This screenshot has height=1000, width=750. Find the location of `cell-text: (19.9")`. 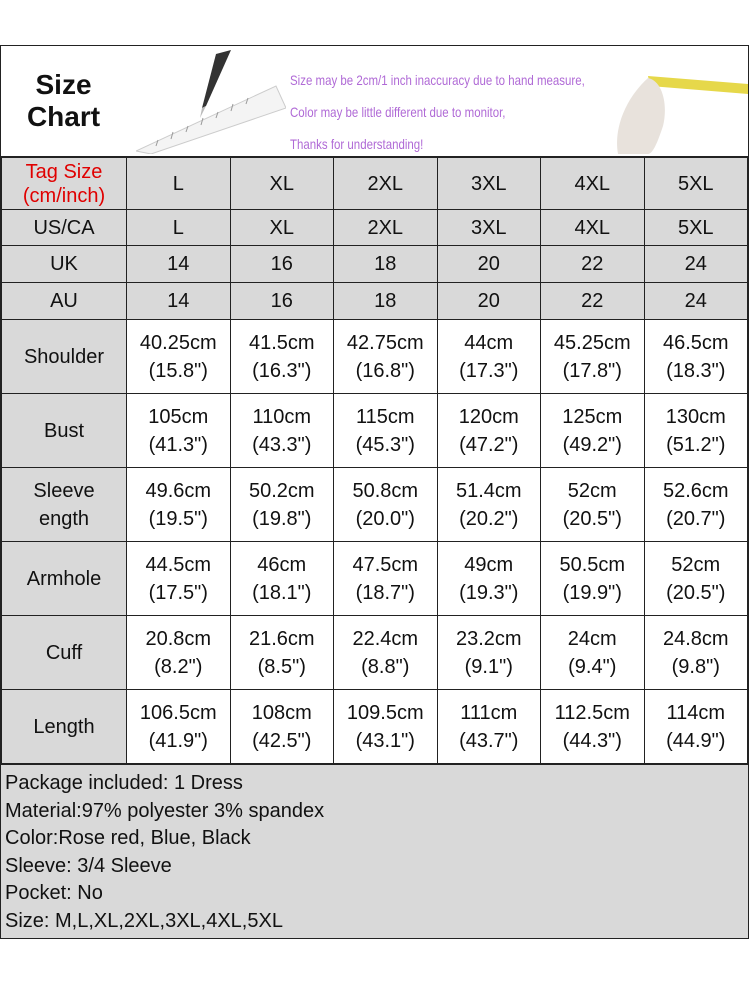

cell-text: (19.9") is located at coordinates (592, 592).